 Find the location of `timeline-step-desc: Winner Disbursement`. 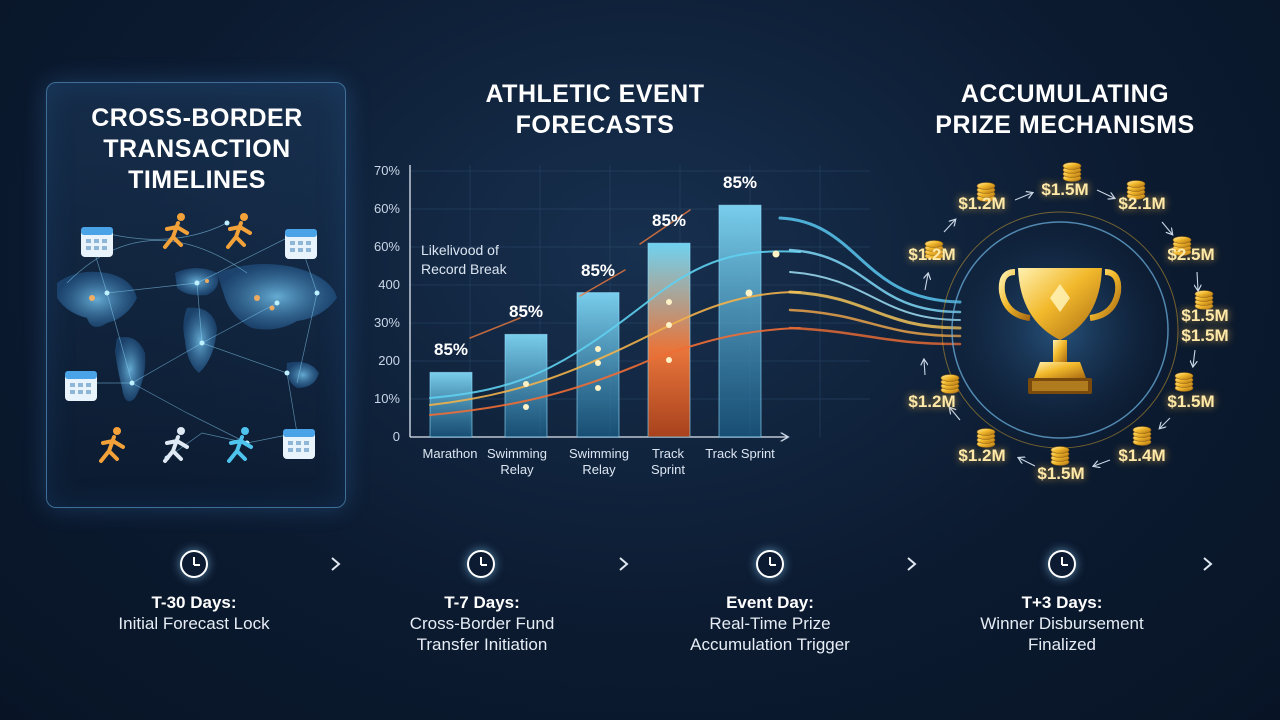

timeline-step-desc: Winner Disbursement is located at coordinates (1062, 623).